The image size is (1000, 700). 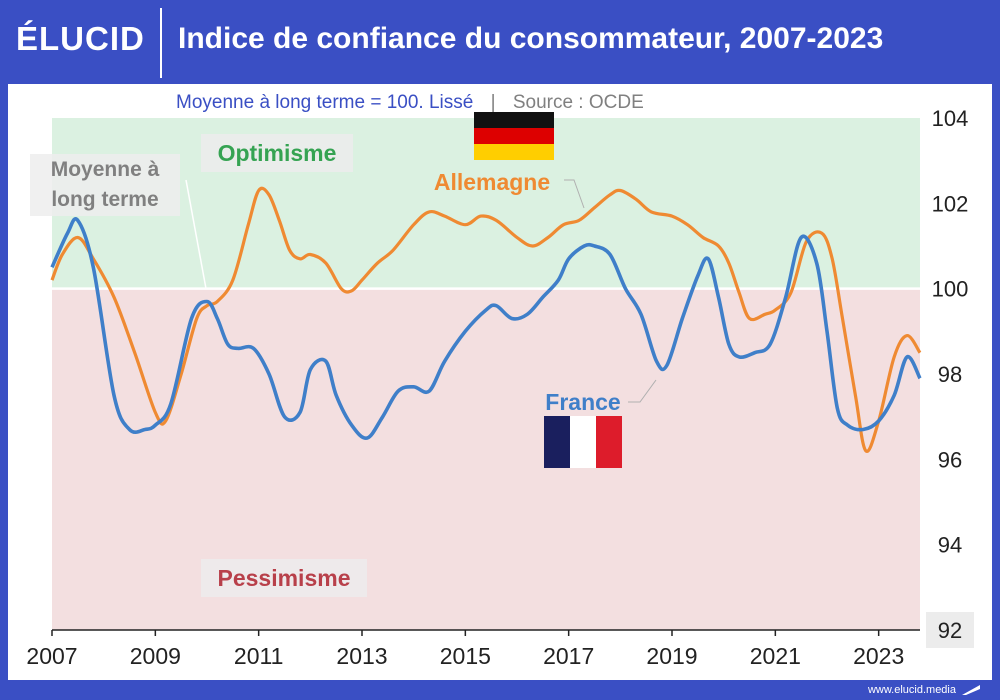 I want to click on x-axis-ticks: 2007 2009 2011 2013 2015 2017 2019 2021 2023, so click(x=465, y=649).